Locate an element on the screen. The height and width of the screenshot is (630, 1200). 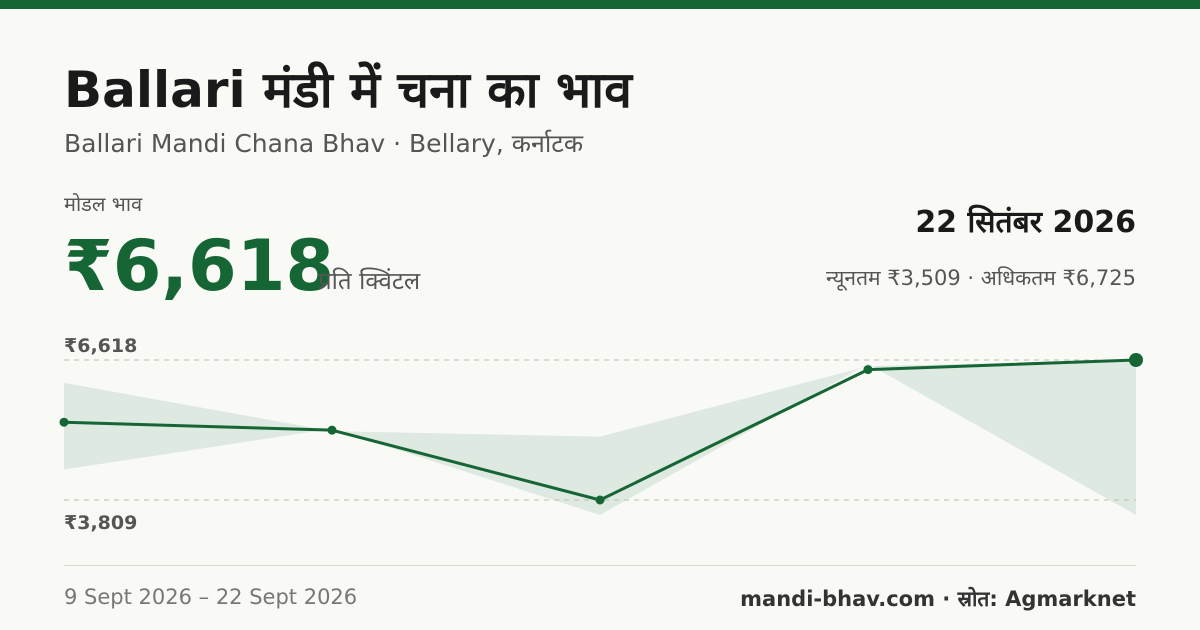
footer-divider is located at coordinates (600, 565).